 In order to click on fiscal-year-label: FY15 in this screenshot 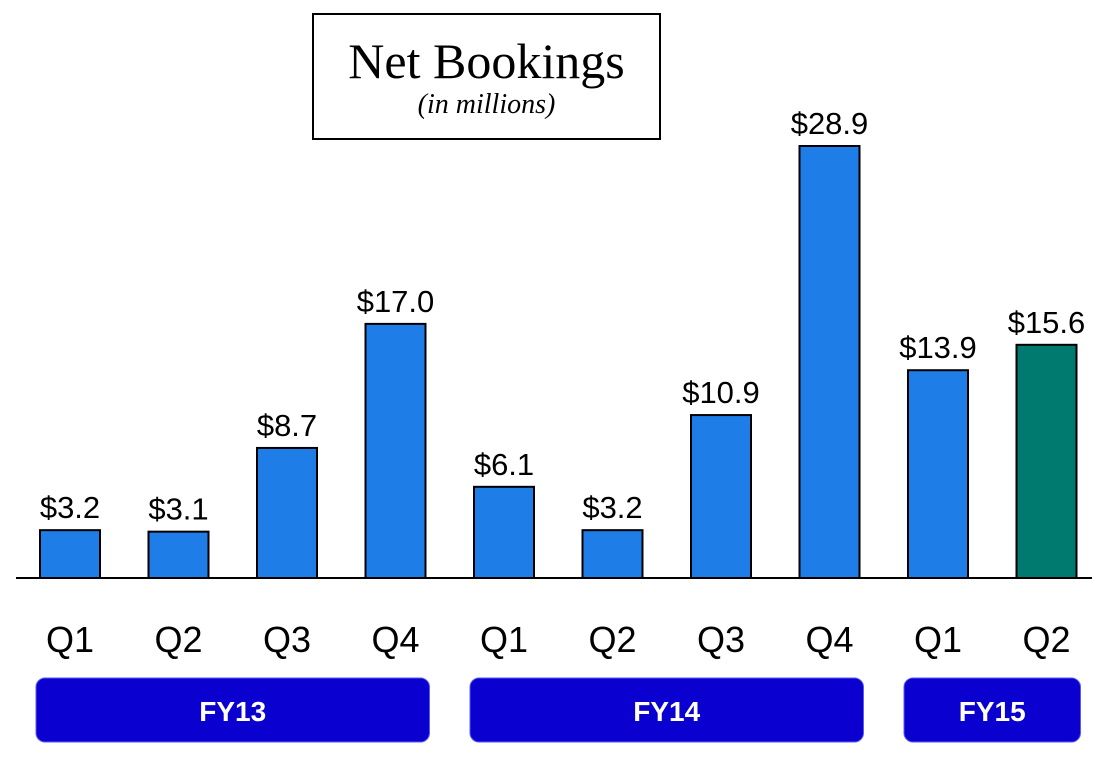, I will do `click(992, 711)`.